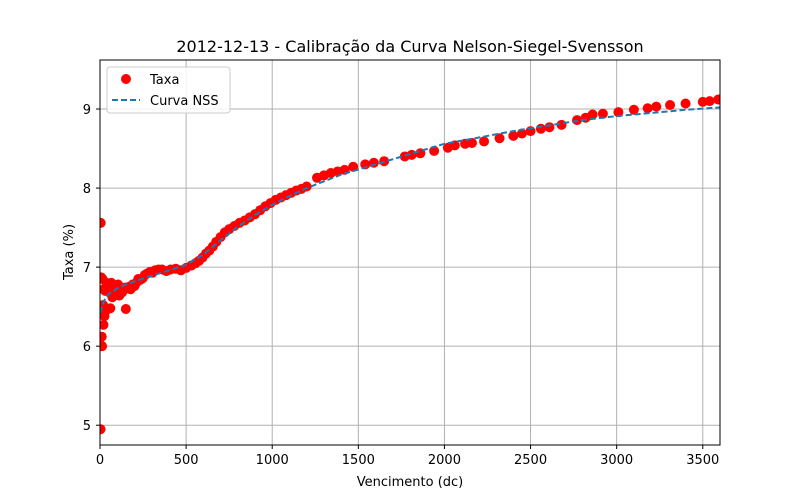 The width and height of the screenshot is (800, 500). What do you see at coordinates (69, 252) in the screenshot?
I see `y-axis-label: Taxa (%)` at bounding box center [69, 252].